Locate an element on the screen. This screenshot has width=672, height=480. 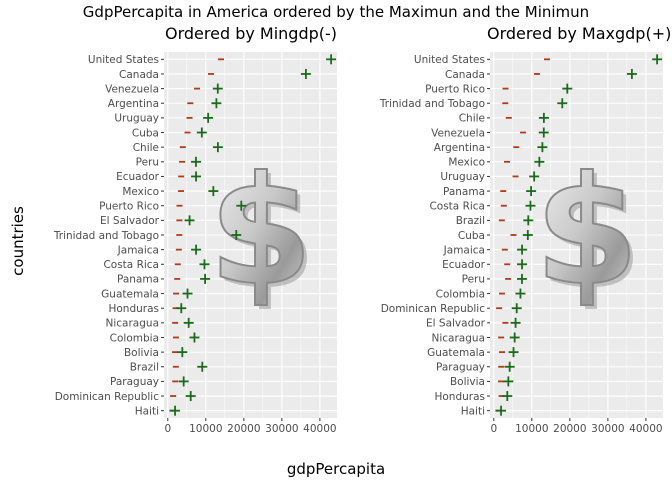
x-tick-label: 40000 is located at coordinates (319, 429).